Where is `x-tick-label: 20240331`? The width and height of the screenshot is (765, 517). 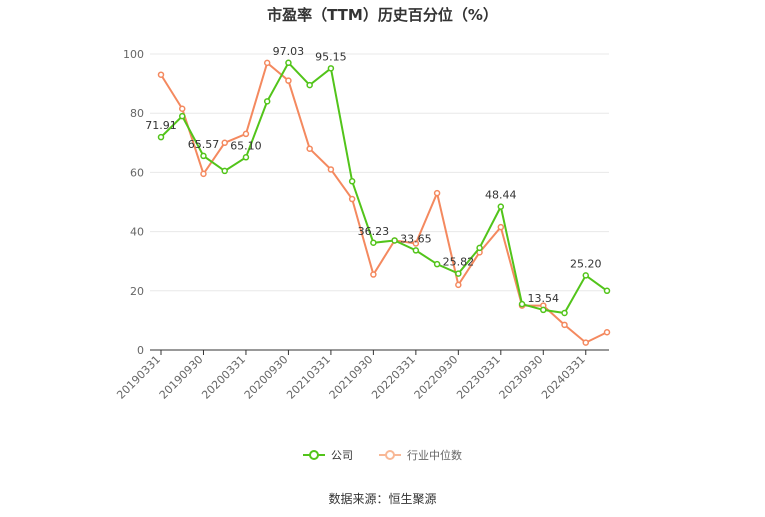 x-tick-label: 20240331 is located at coordinates (563, 377).